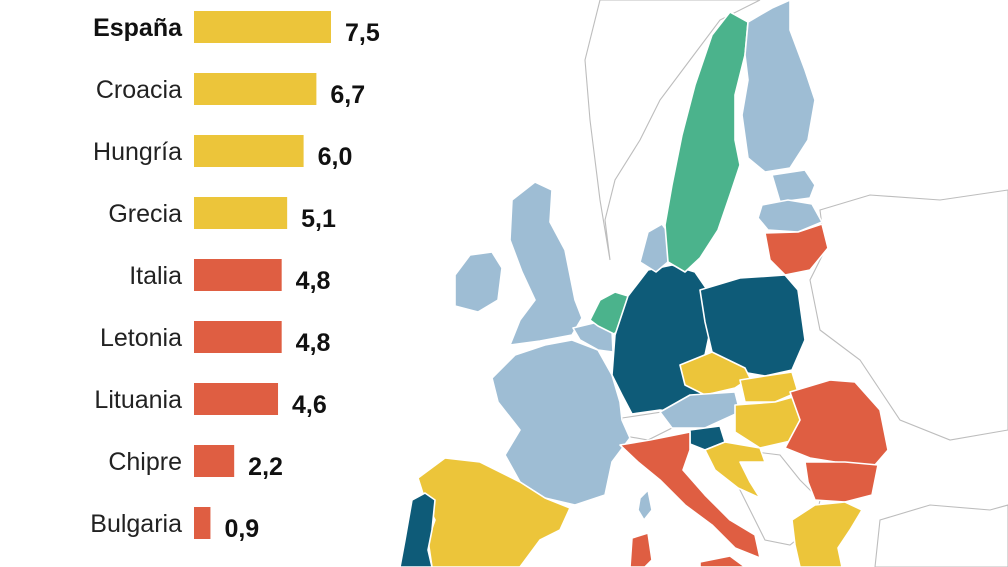 This screenshot has height=567, width=1008. What do you see at coordinates (145, 214) in the screenshot?
I see `category-label: Grecia` at bounding box center [145, 214].